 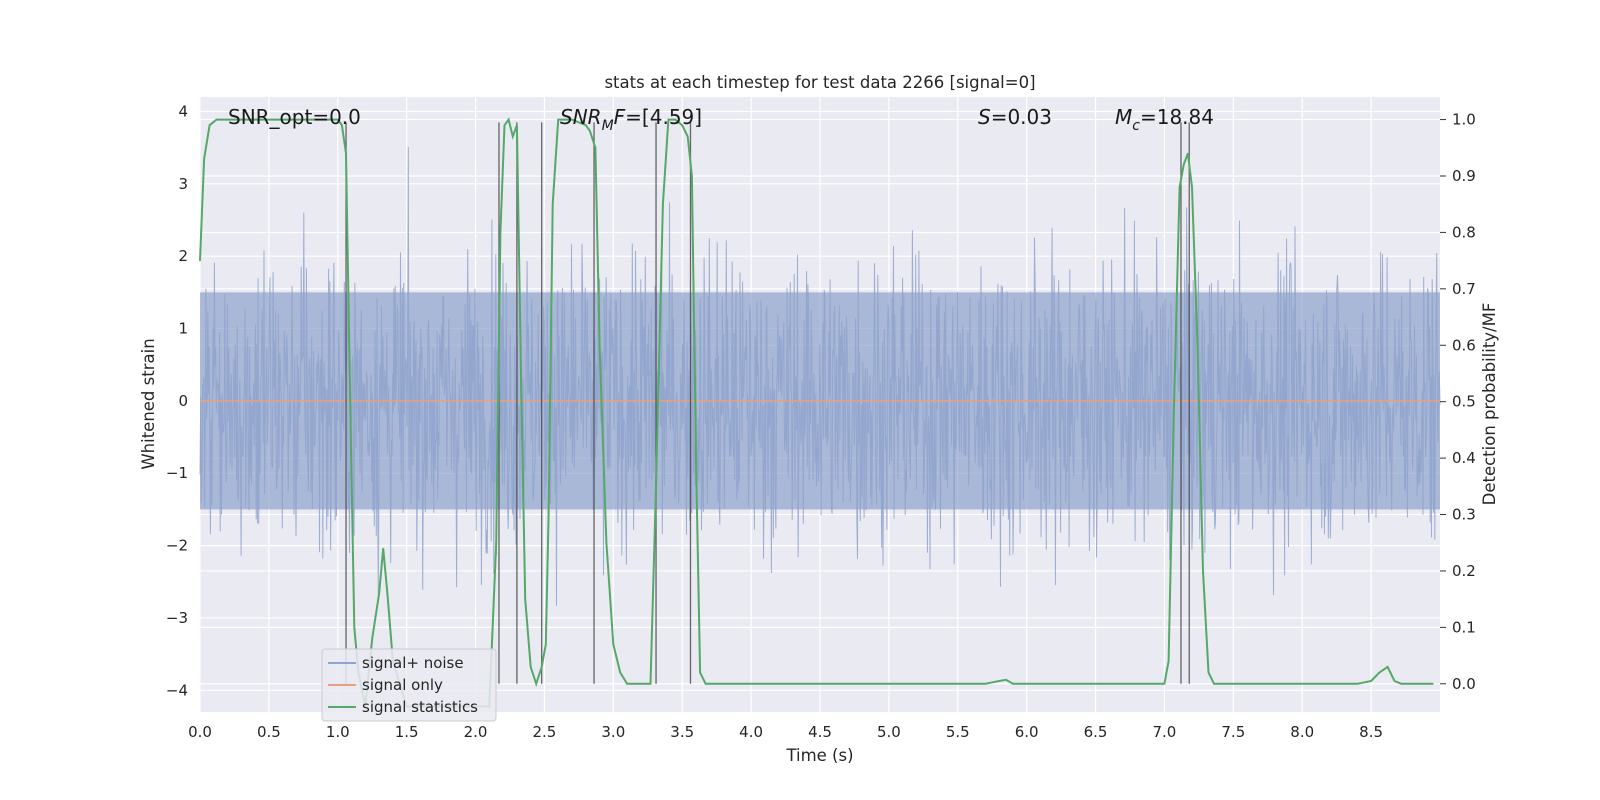 I want to click on y-tick-label-right: 1.0, so click(x=1464, y=120).